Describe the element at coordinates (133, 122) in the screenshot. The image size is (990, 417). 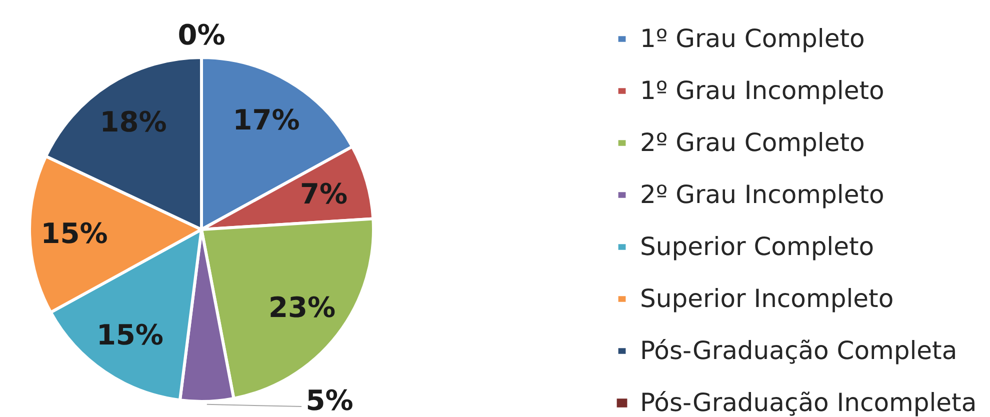
I see `data-label: 18%` at that location.